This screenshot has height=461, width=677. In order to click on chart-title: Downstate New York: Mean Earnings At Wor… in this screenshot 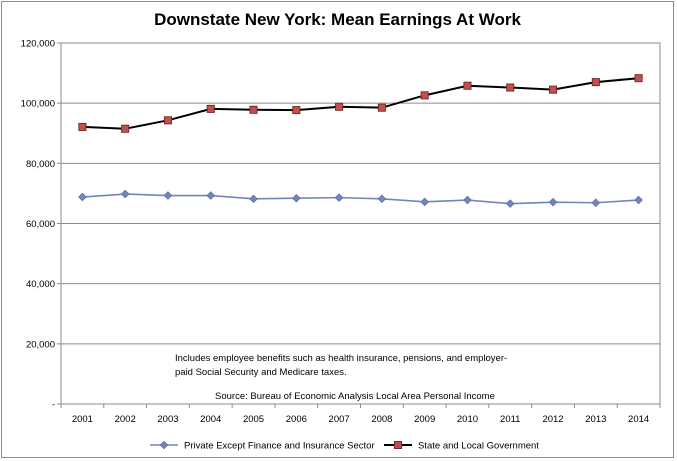, I will do `click(337, 19)`.